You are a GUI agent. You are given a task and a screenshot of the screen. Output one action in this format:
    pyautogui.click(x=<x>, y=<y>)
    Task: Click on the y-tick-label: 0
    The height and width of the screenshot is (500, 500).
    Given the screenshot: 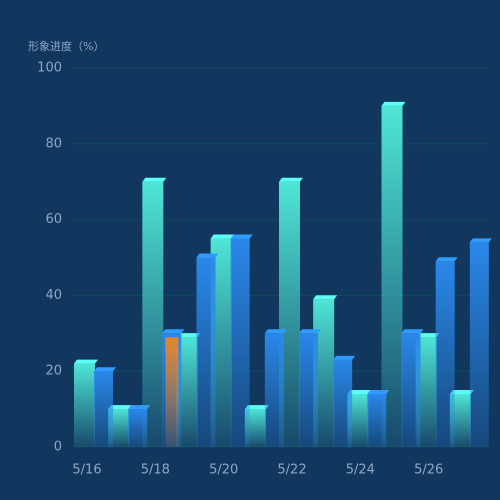 What is the action you would take?
    pyautogui.click(x=58, y=447)
    